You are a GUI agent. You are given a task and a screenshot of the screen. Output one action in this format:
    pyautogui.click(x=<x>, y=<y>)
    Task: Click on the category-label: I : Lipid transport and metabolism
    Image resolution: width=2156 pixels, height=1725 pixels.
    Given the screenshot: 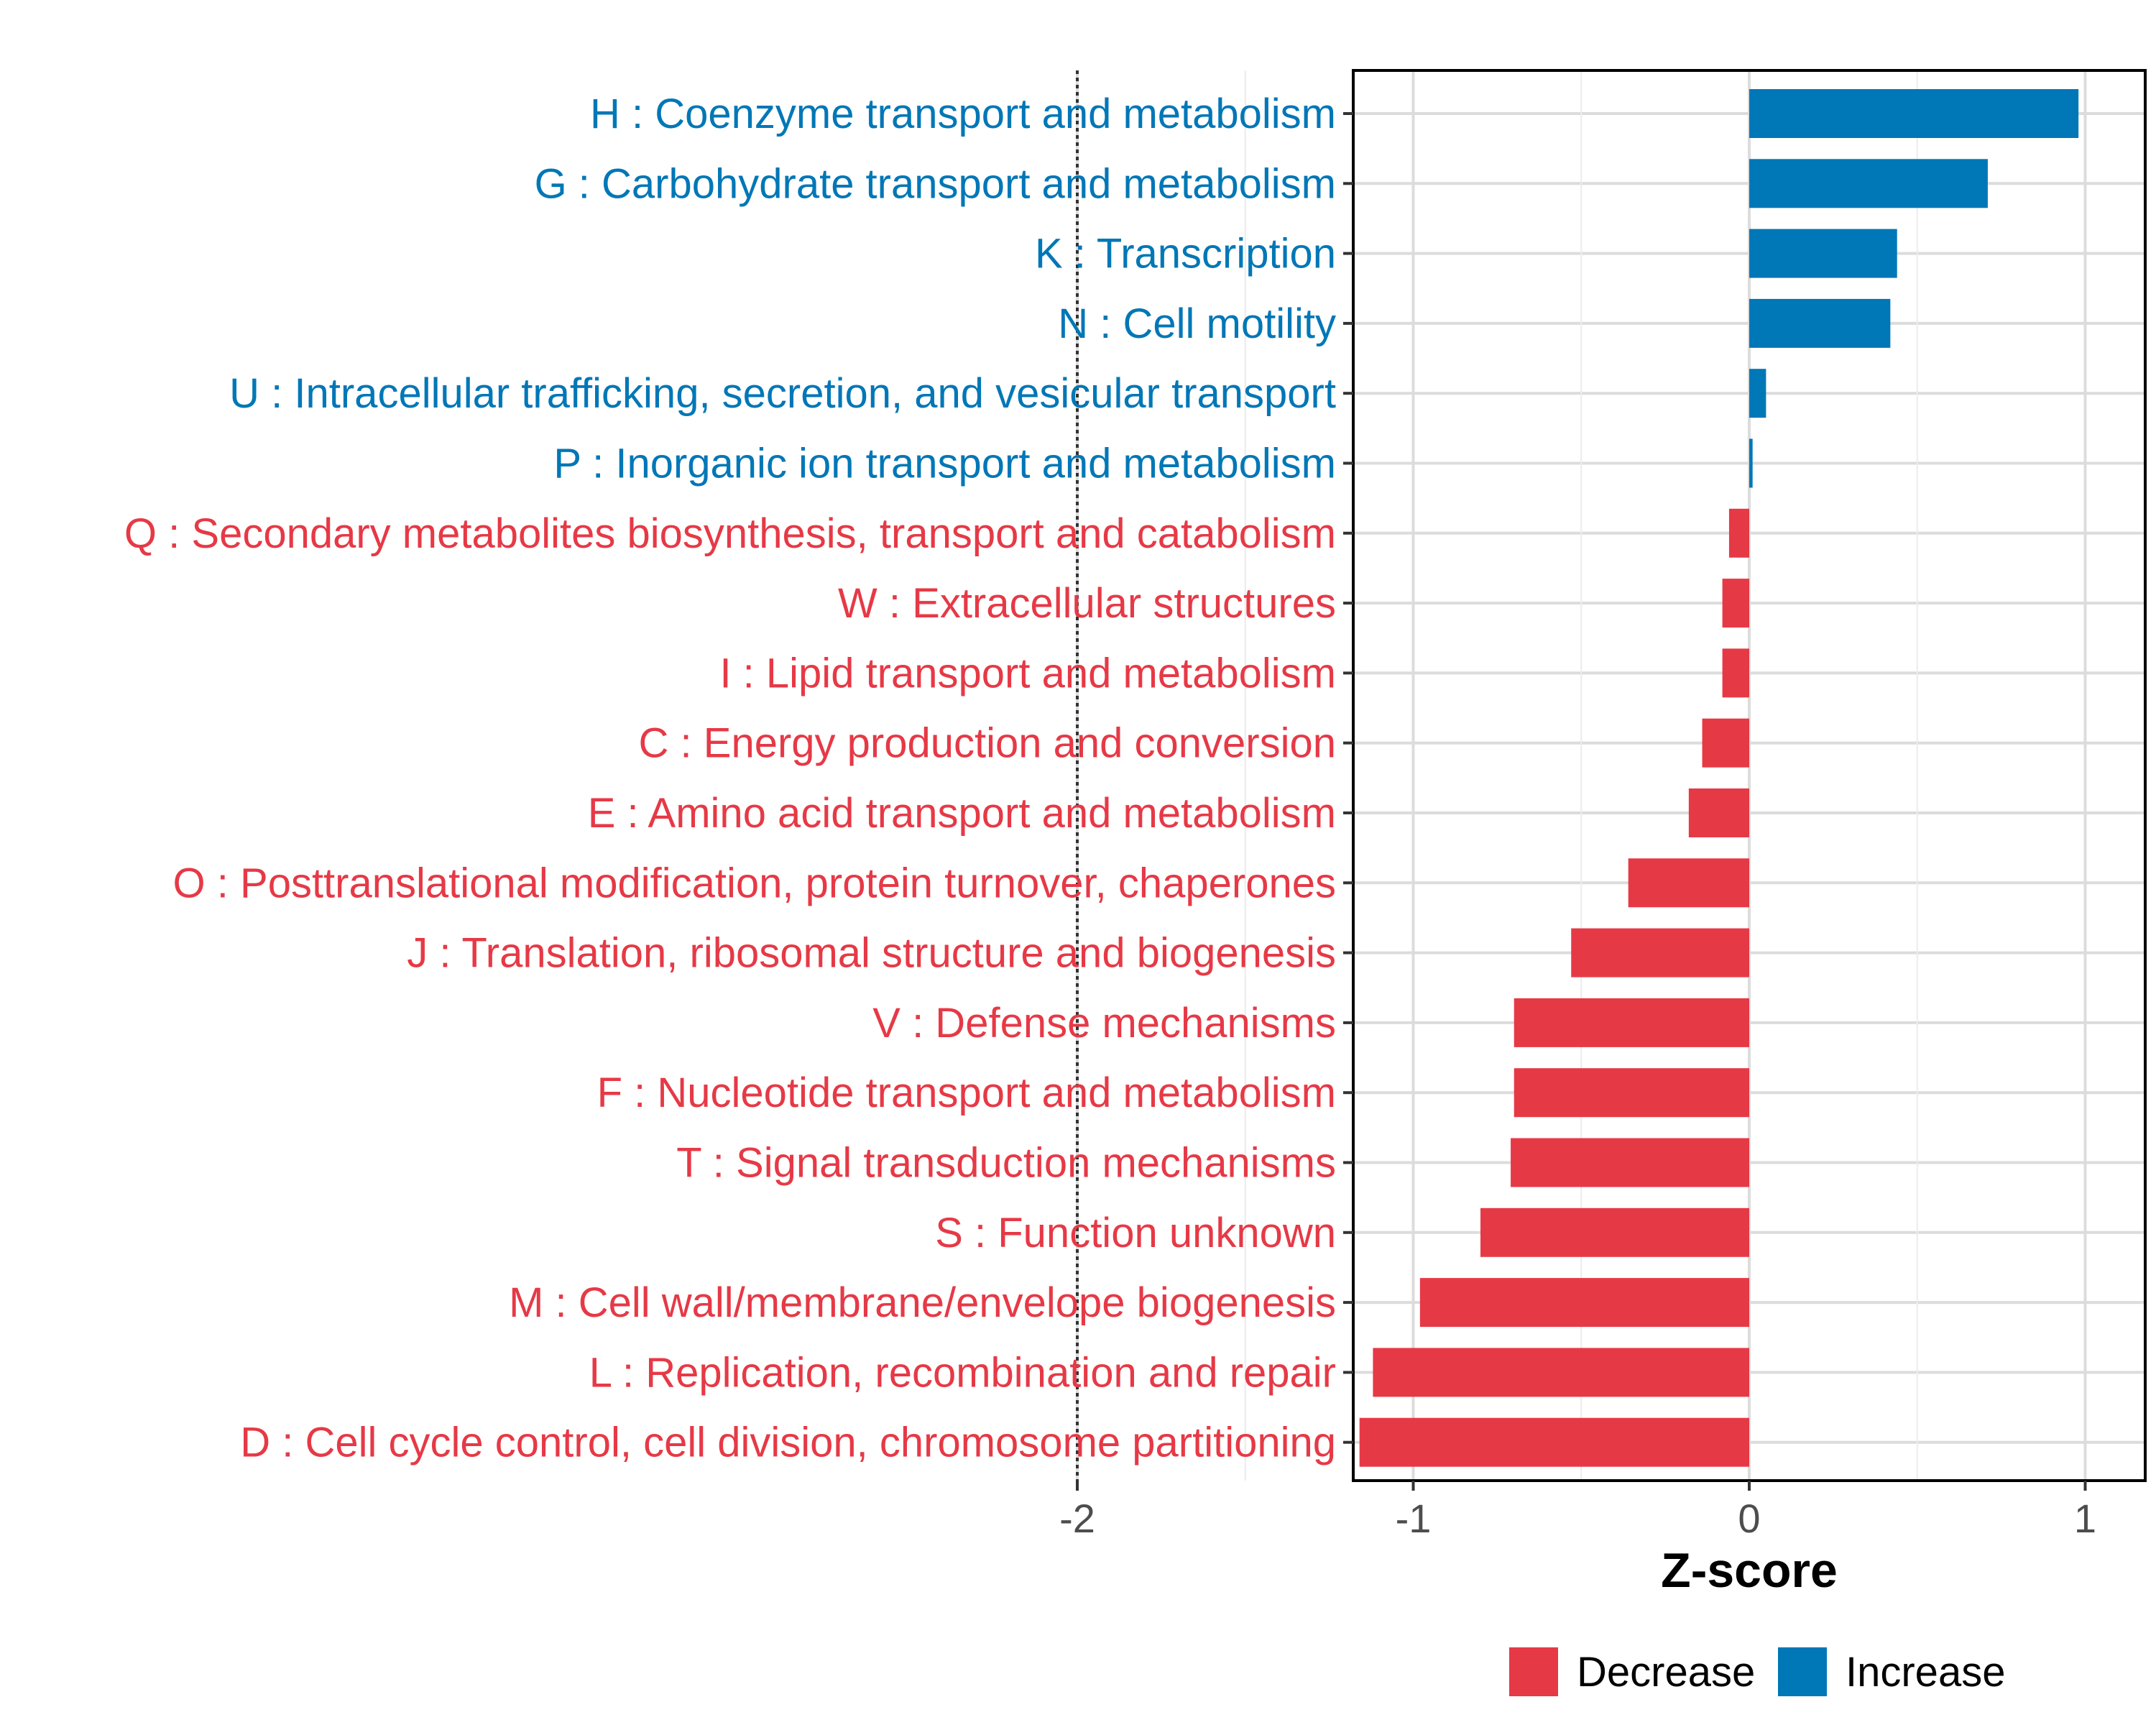 What is the action you would take?
    pyautogui.click(x=1027, y=673)
    